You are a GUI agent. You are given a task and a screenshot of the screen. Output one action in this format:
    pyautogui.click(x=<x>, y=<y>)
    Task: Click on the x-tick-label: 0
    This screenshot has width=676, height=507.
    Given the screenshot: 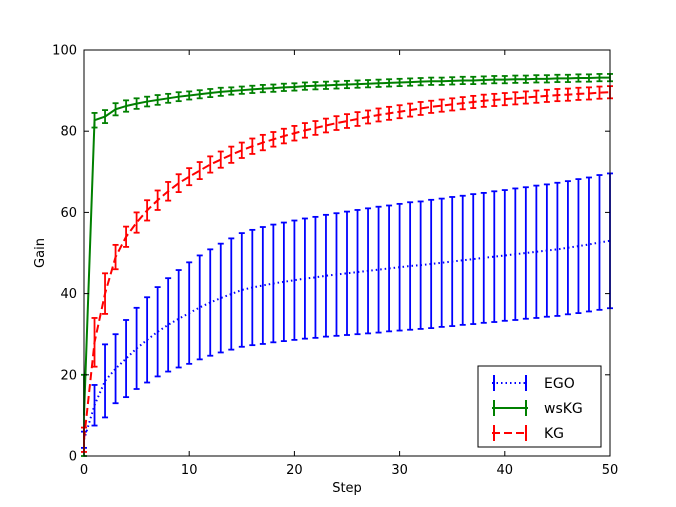 What is the action you would take?
    pyautogui.click(x=84, y=470)
    